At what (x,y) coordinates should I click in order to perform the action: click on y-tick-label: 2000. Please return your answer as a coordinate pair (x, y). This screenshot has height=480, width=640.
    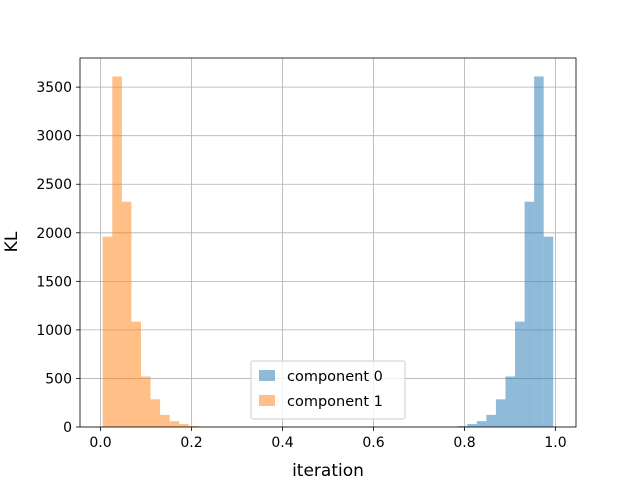
    Looking at the image, I should click on (54, 234).